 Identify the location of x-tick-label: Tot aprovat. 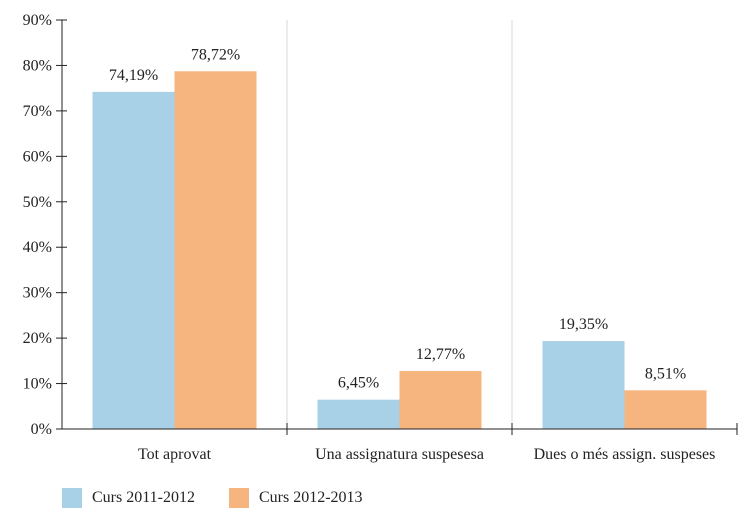
(175, 454).